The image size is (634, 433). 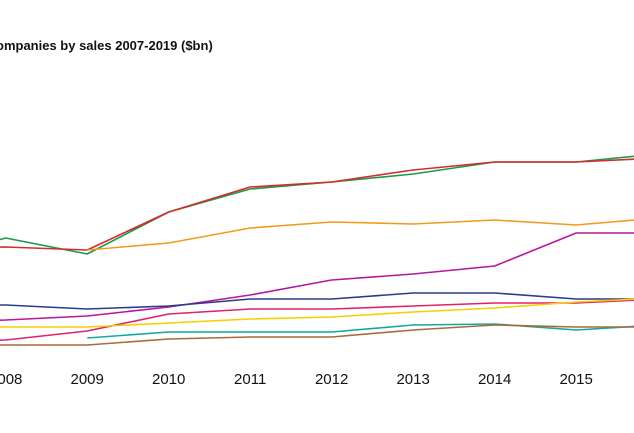 What do you see at coordinates (331, 379) in the screenshot?
I see `x-tick-label: 2012` at bounding box center [331, 379].